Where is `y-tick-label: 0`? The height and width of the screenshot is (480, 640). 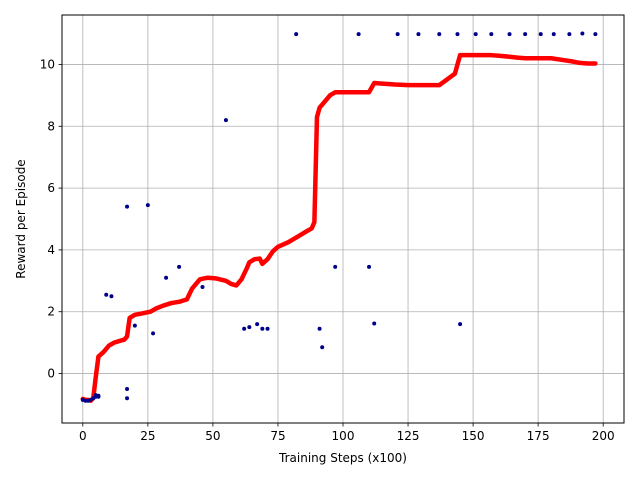 y-tick-label: 0 is located at coordinates (51, 374).